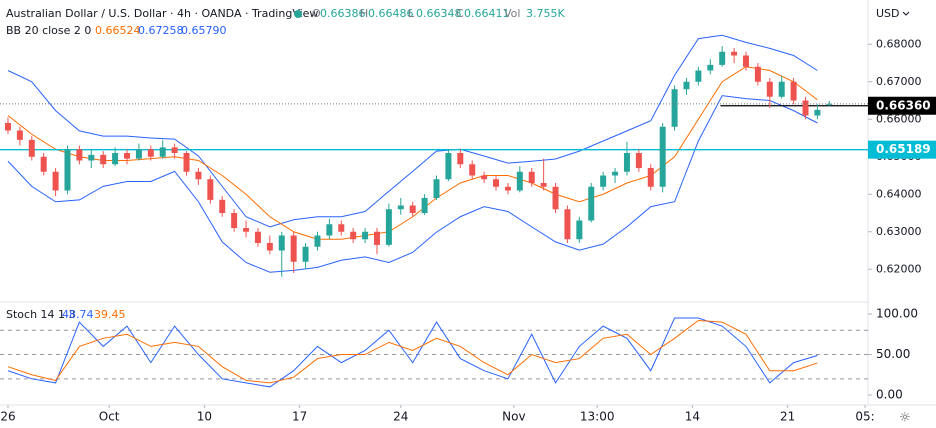 This screenshot has width=936, height=428. What do you see at coordinates (460, 13) in the screenshot?
I see `ohlc-label: C` at bounding box center [460, 13].